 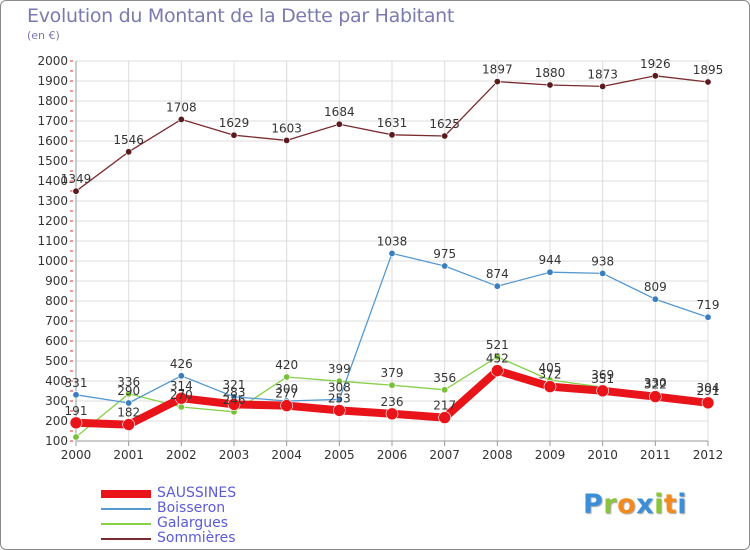 What do you see at coordinates (550, 73) in the screenshot?
I see `data-label: 1880` at bounding box center [550, 73].